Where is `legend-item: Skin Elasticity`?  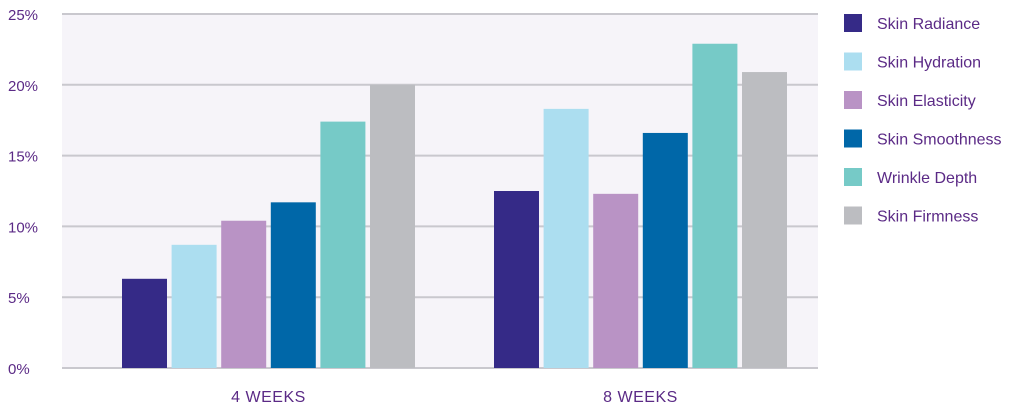 legend-item: Skin Elasticity is located at coordinates (910, 100).